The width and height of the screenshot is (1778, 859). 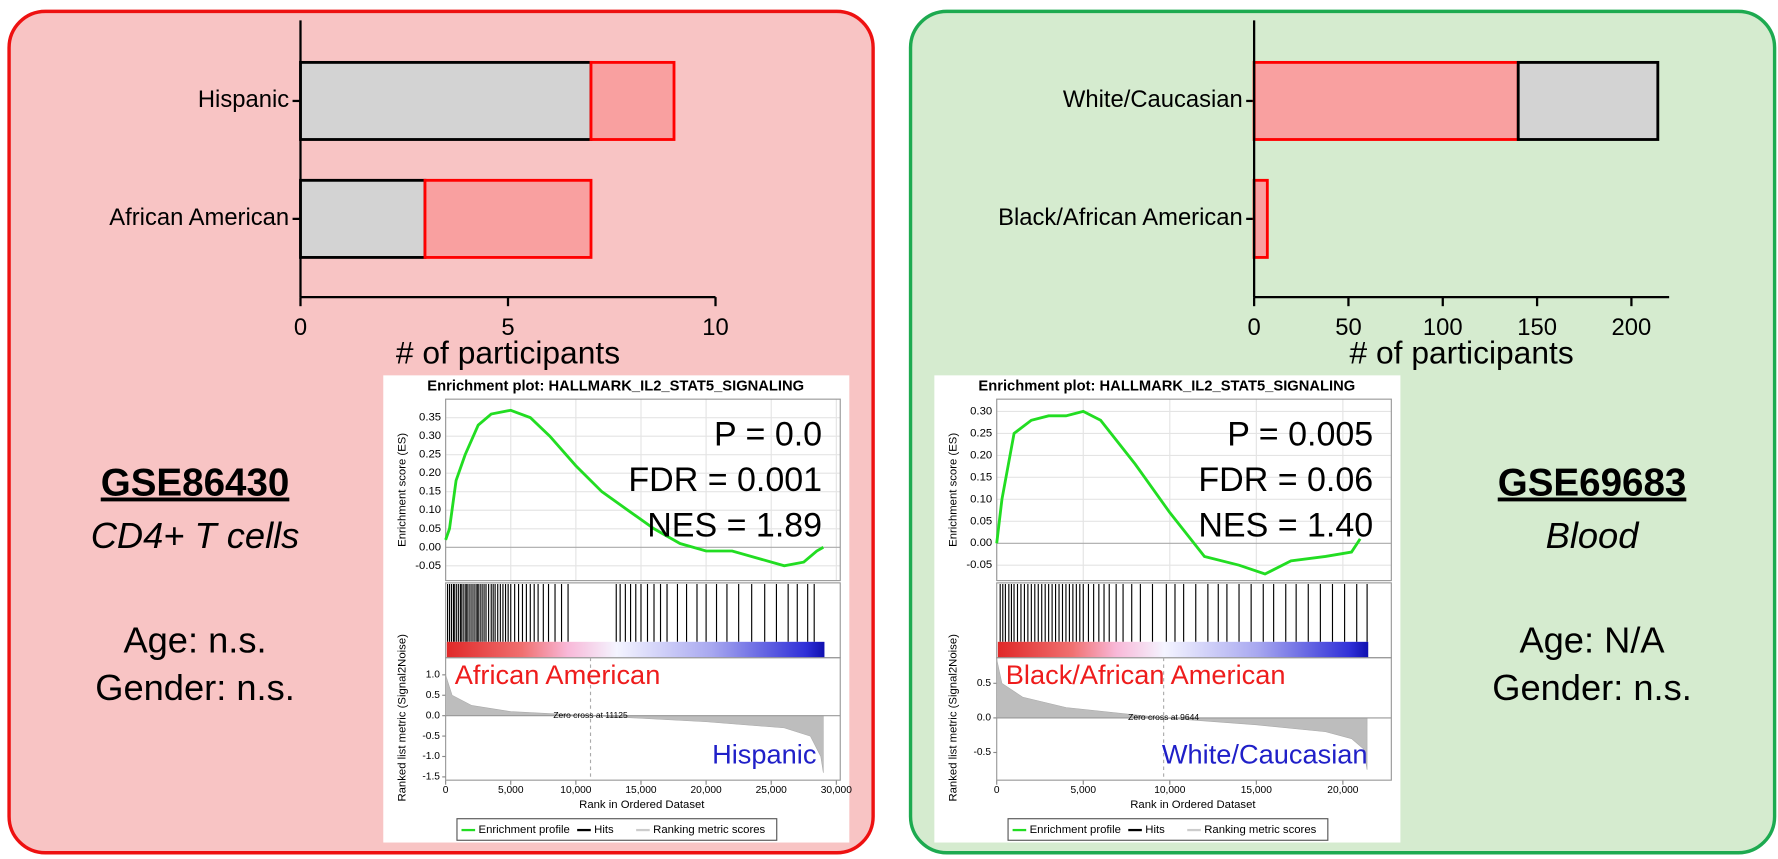 What do you see at coordinates (508, 352) in the screenshot?
I see `x-axis-label: # of participants` at bounding box center [508, 352].